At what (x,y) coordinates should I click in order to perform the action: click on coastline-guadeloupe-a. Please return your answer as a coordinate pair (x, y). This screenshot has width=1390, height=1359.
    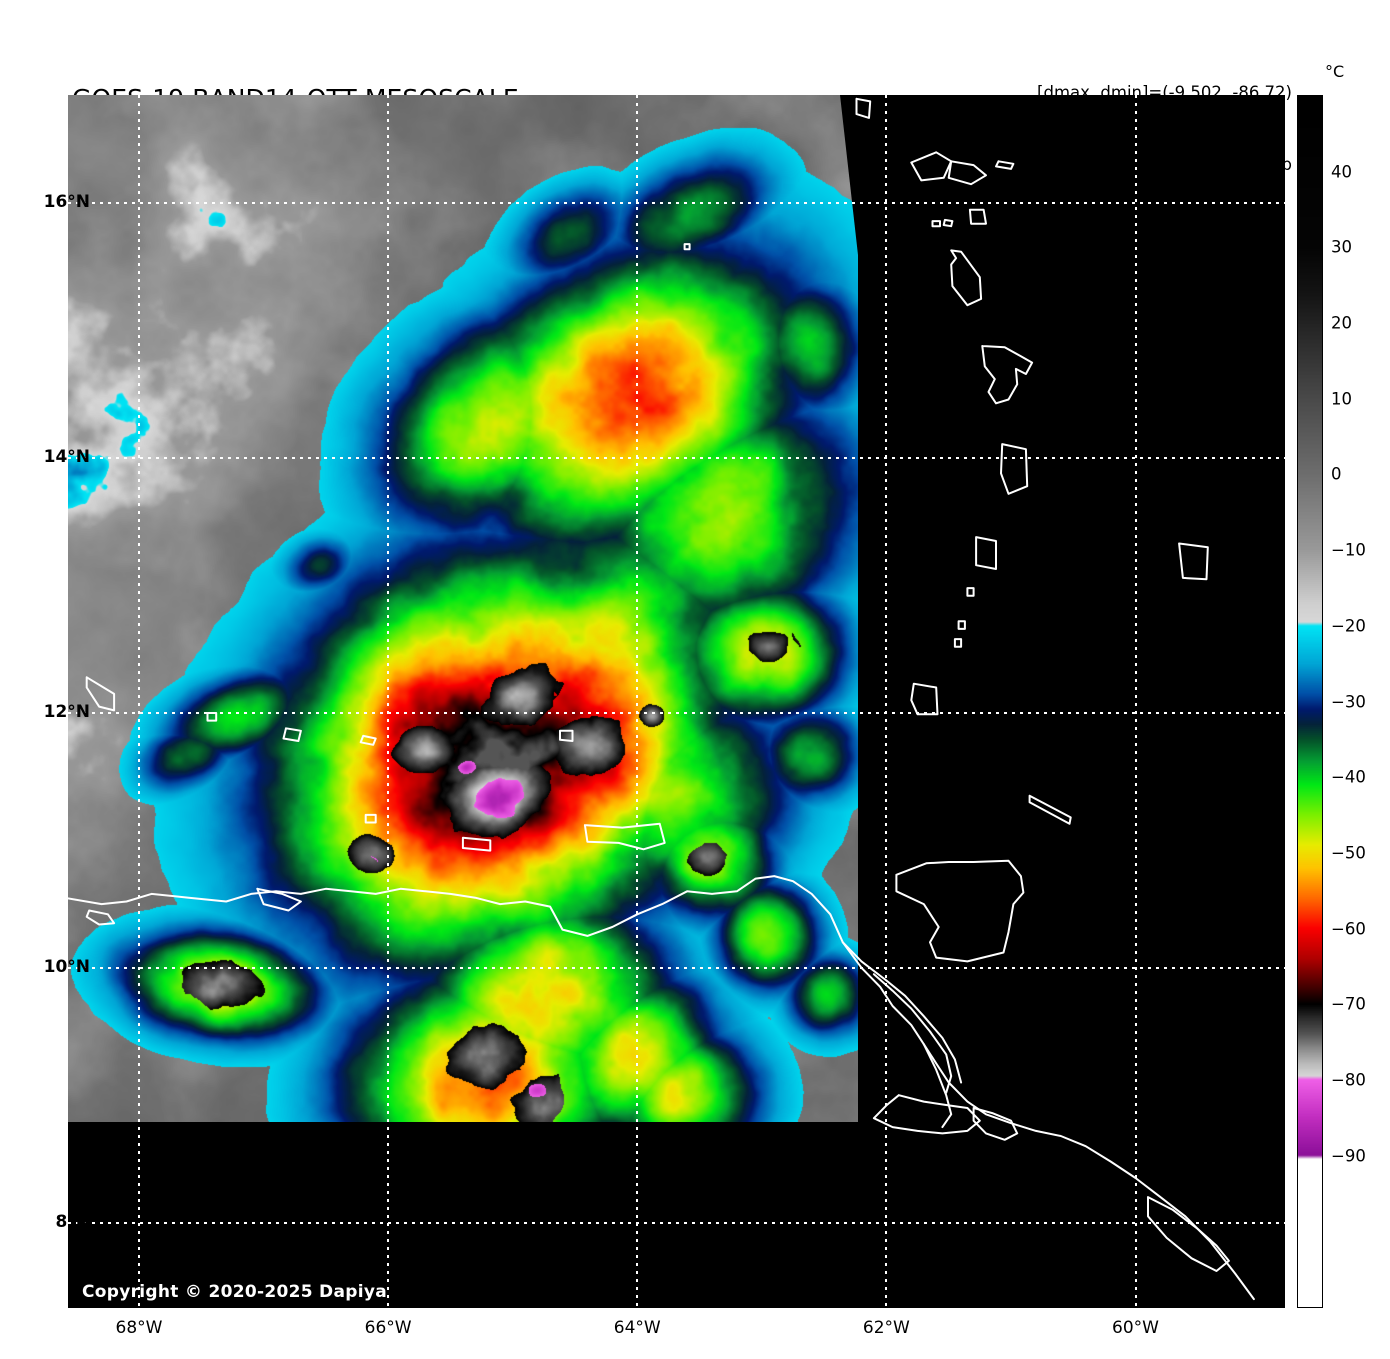
    Looking at the image, I should click on (931, 166).